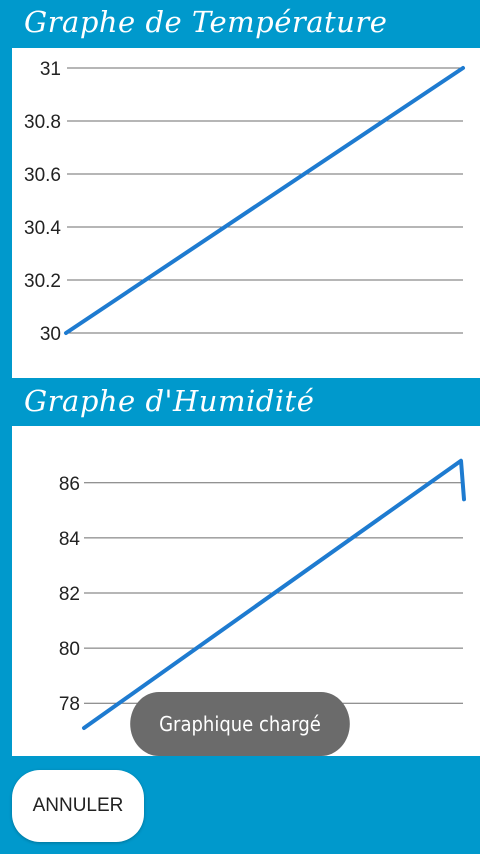 This screenshot has height=854, width=480. What do you see at coordinates (205, 22) in the screenshot?
I see `temperature-chart-title: Graphe de Température` at bounding box center [205, 22].